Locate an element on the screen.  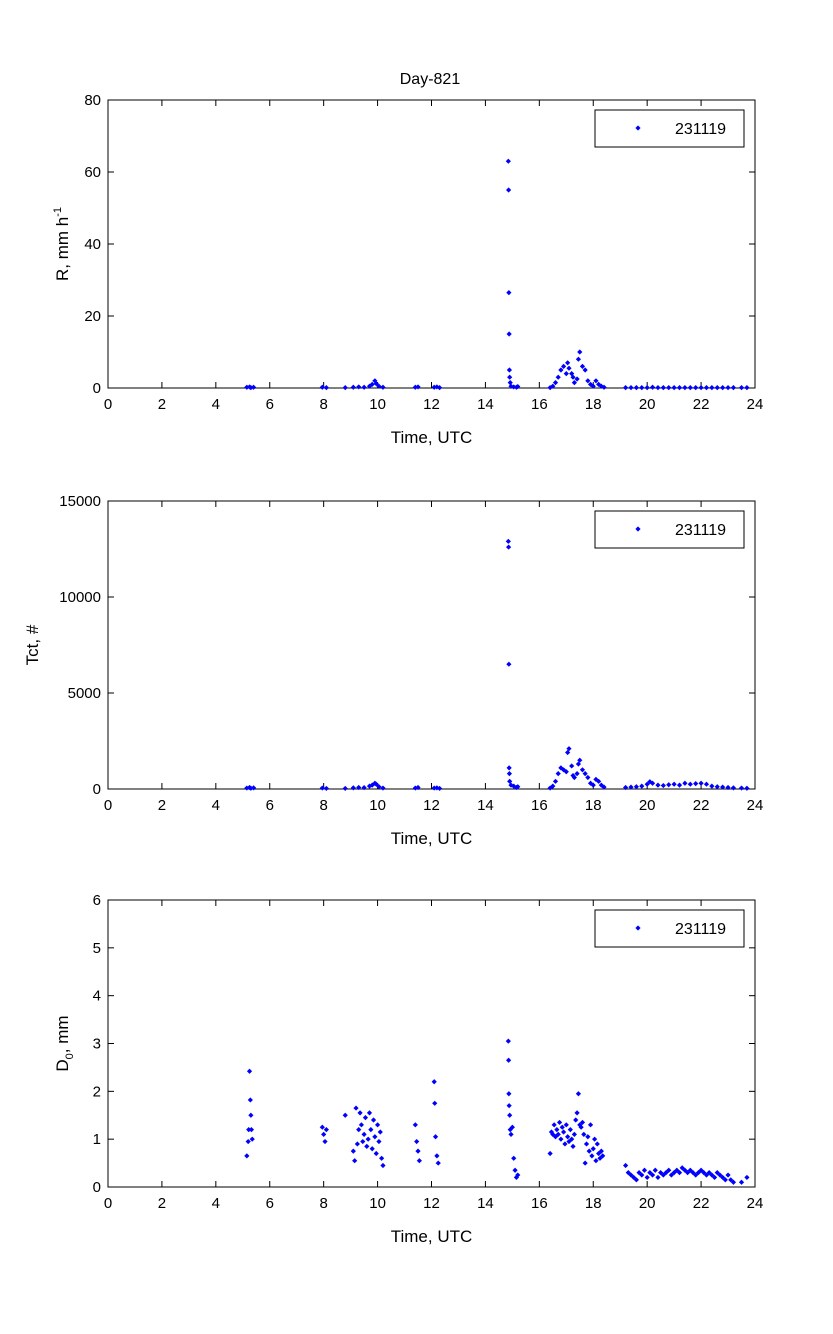
x-tick-label: 22 is located at coordinates (701, 805).